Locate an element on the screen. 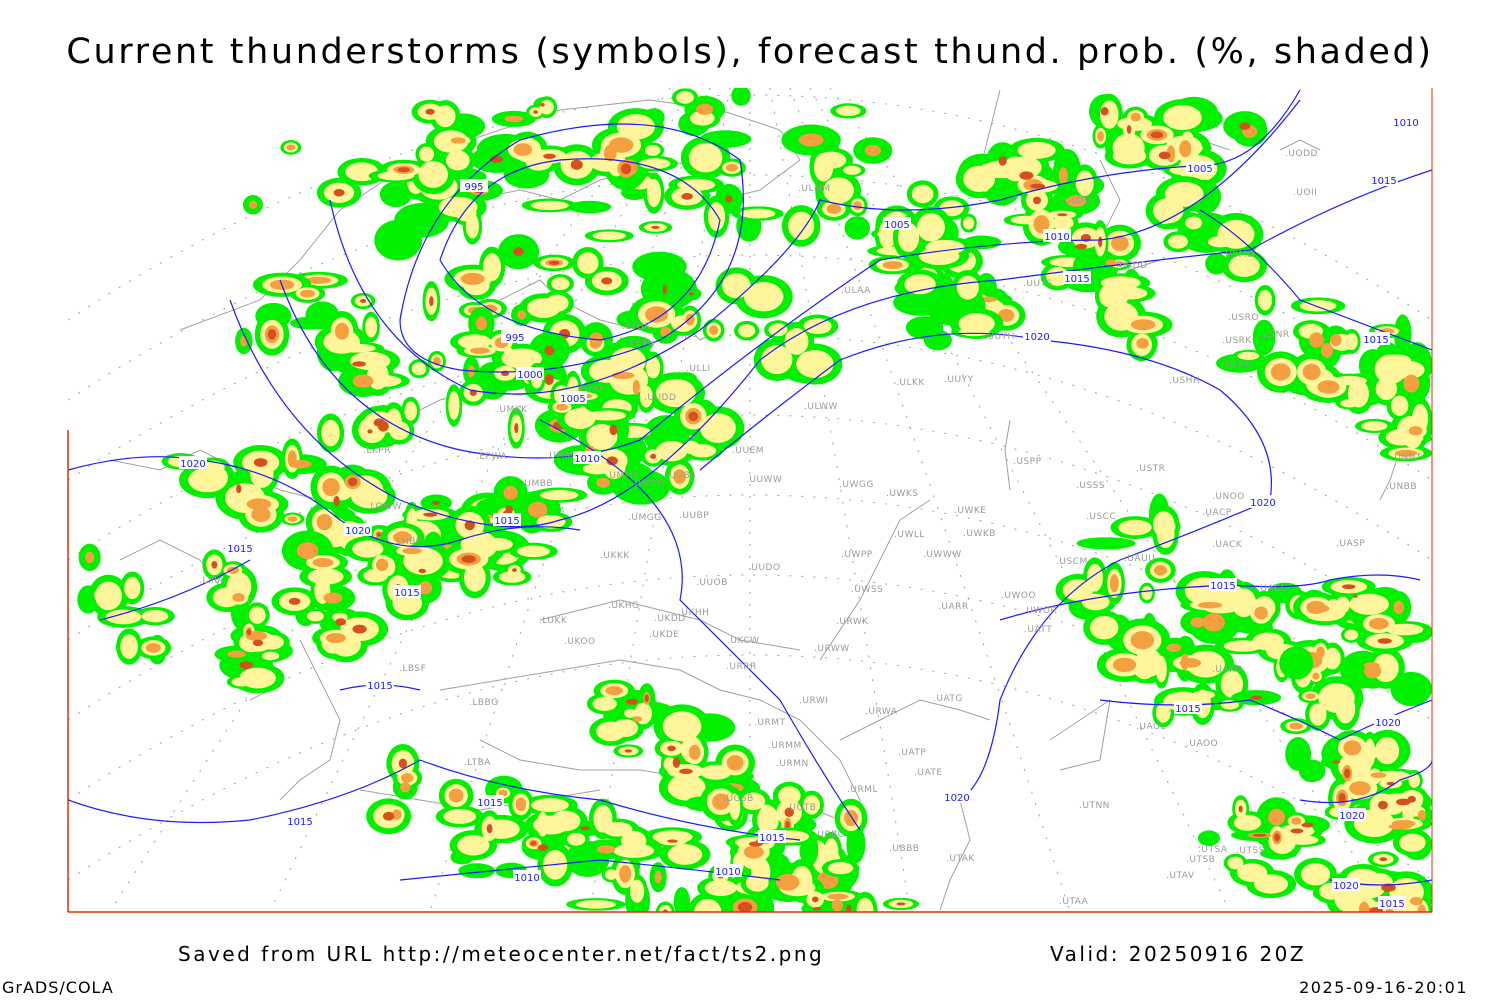 The image size is (1500, 1000). station-label: .UUWW is located at coordinates (764, 480).